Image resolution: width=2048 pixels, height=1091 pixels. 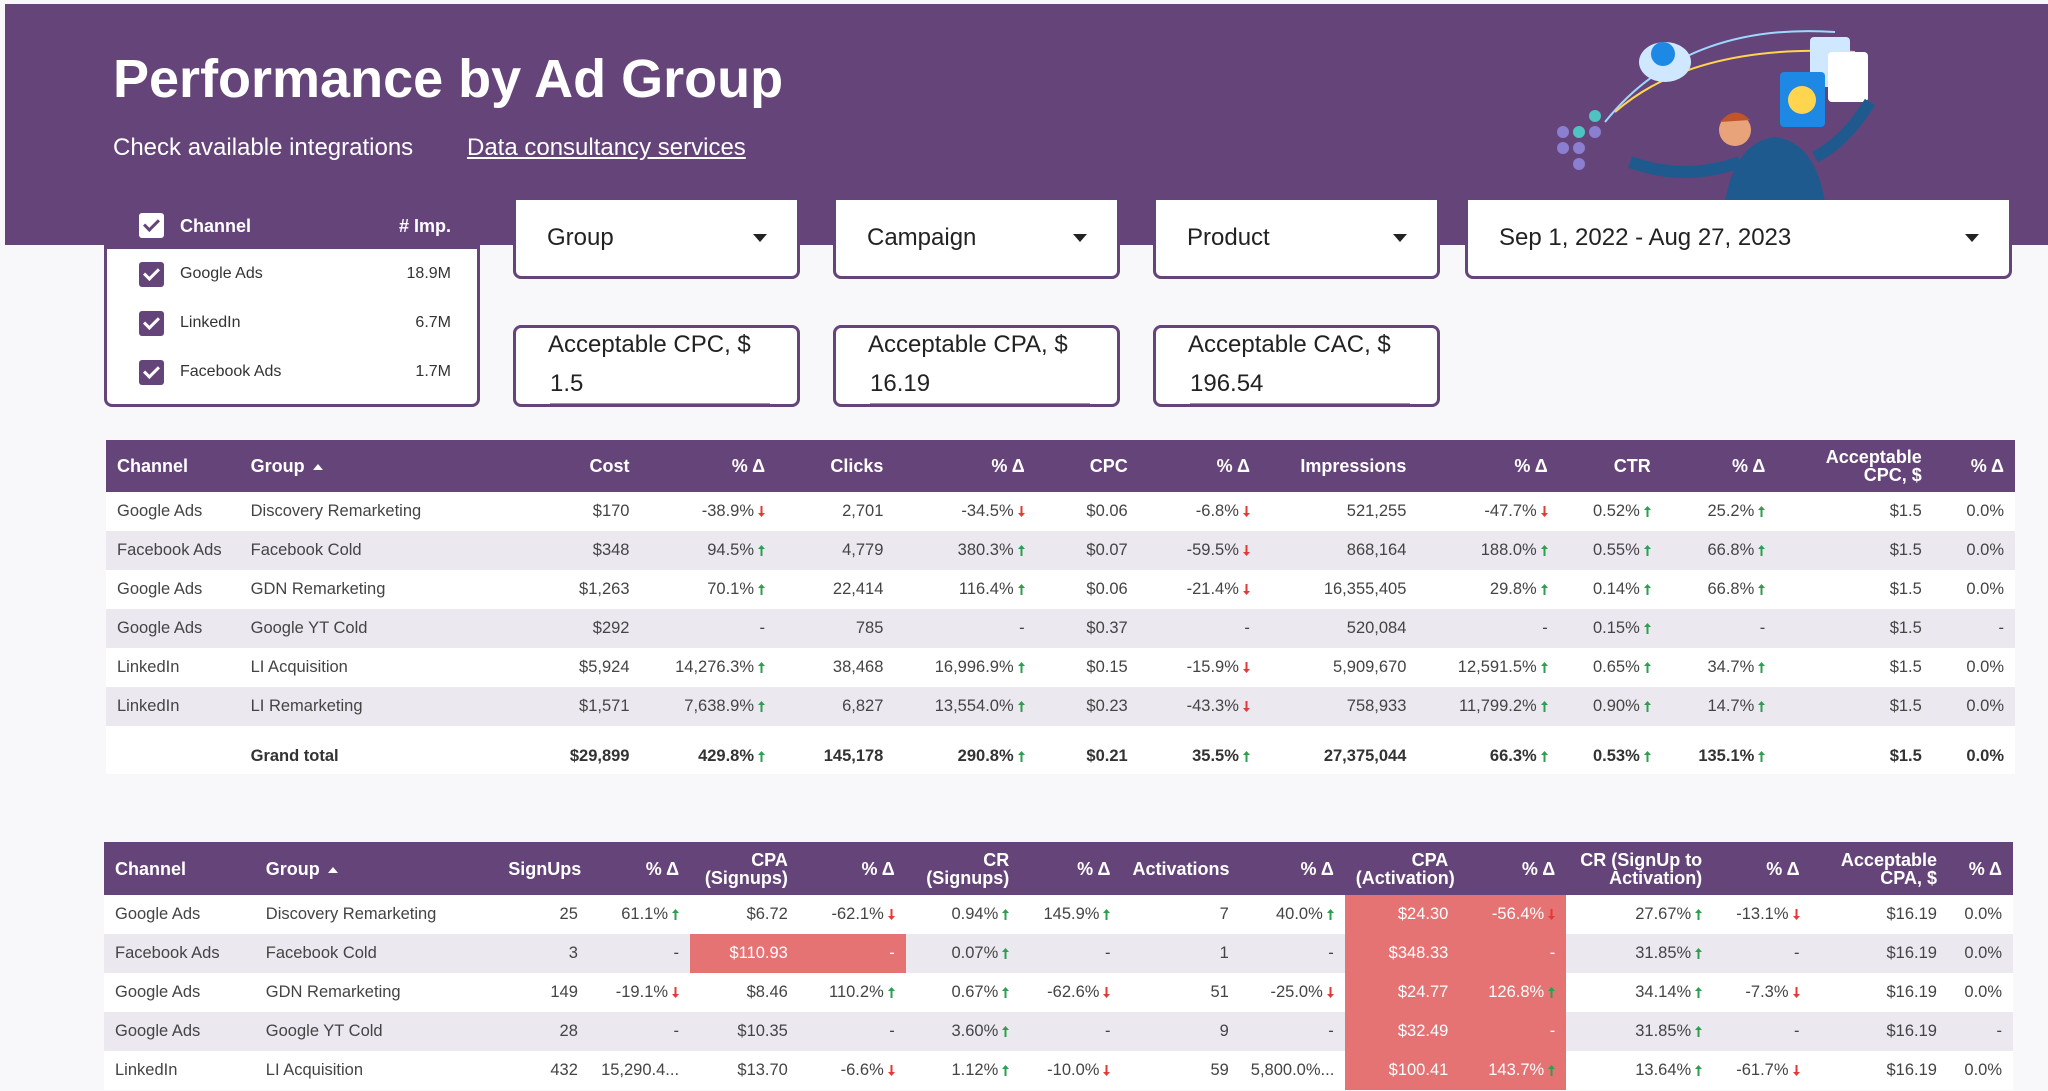 What do you see at coordinates (660, 387) in the screenshot?
I see `input-value: 1.5` at bounding box center [660, 387].